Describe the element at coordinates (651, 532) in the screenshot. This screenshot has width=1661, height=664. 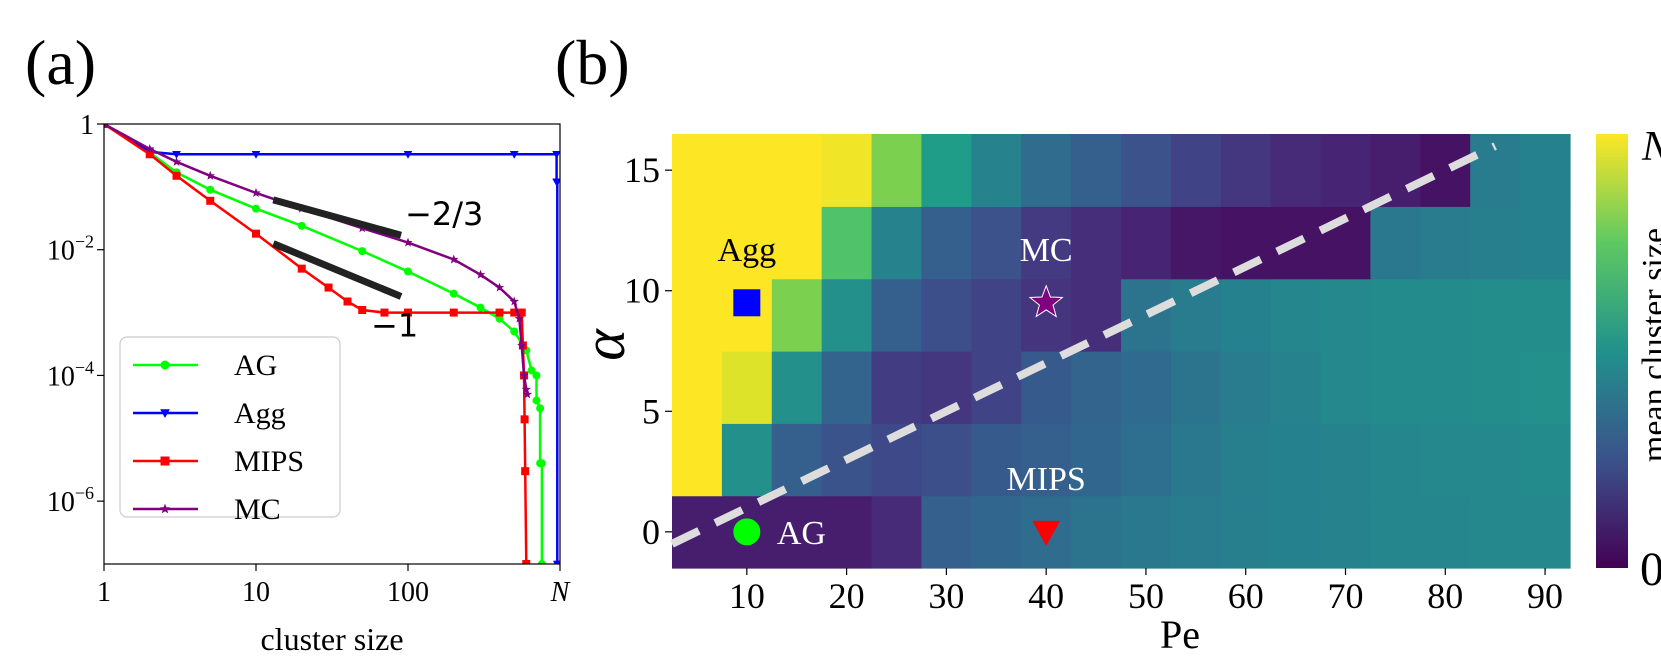
I see `y-tick-label: 0` at that location.